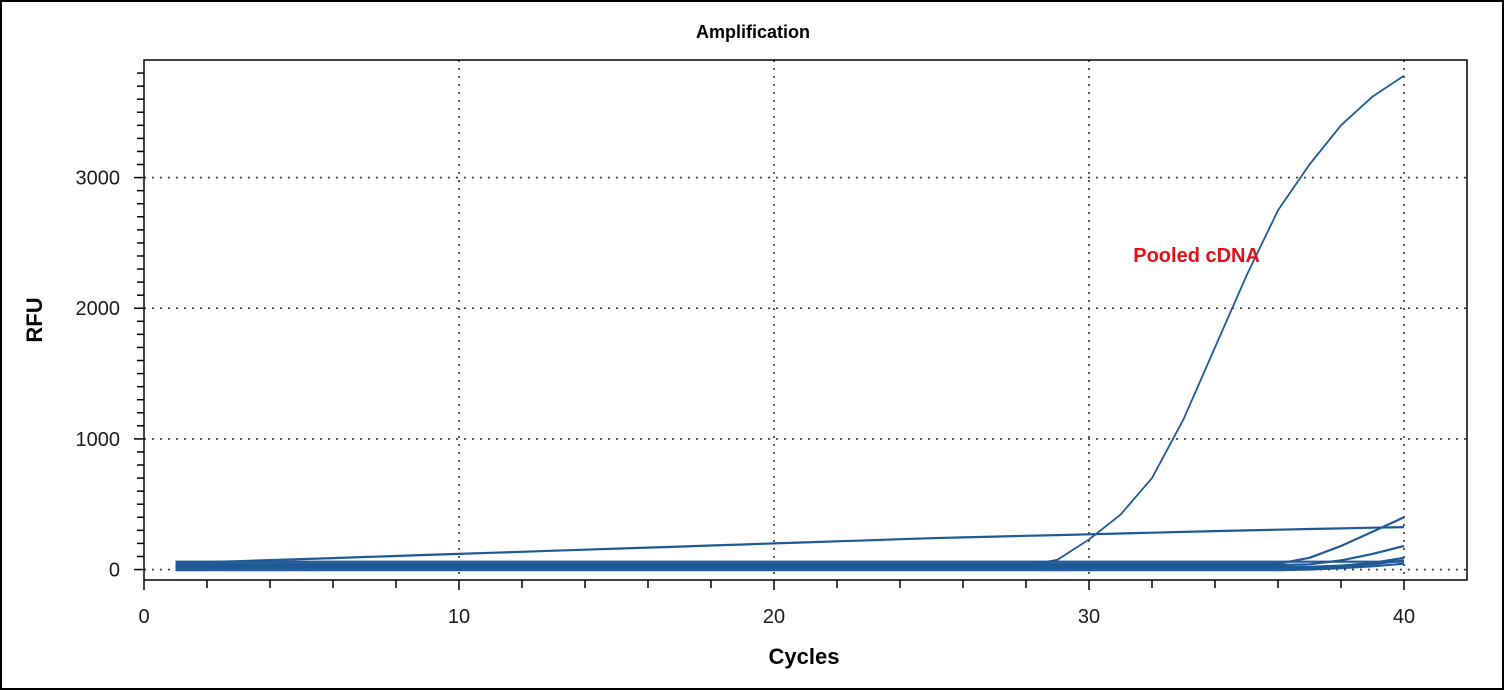  I want to click on y-axis-label: RFU, so click(34, 319).